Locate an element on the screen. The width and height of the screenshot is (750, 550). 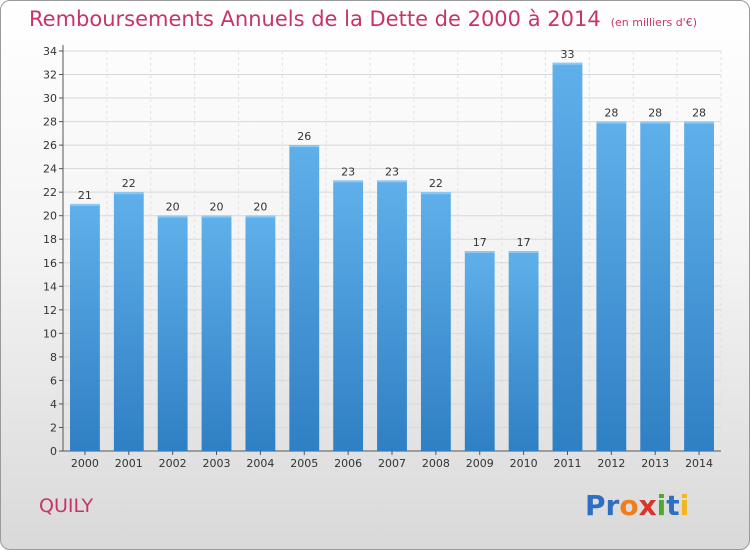
y-tick-label: 12 is located at coordinates (50, 310).